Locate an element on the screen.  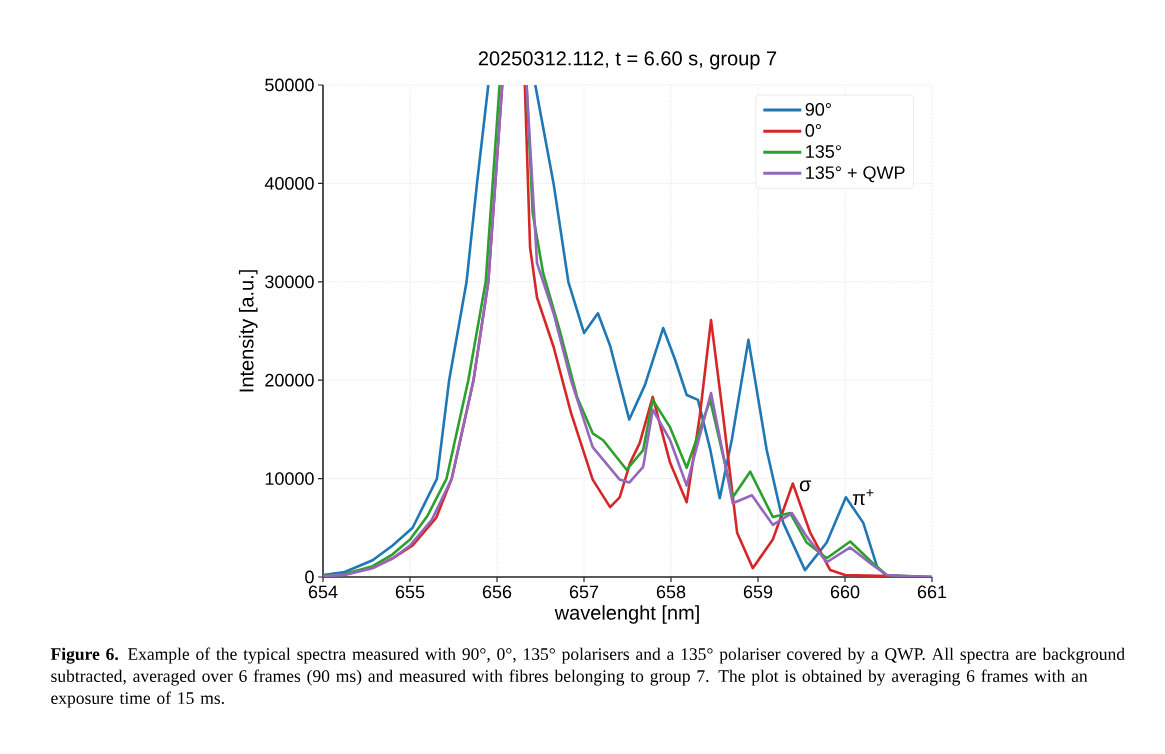
y-tick-label: 20000 is located at coordinates (289, 380).